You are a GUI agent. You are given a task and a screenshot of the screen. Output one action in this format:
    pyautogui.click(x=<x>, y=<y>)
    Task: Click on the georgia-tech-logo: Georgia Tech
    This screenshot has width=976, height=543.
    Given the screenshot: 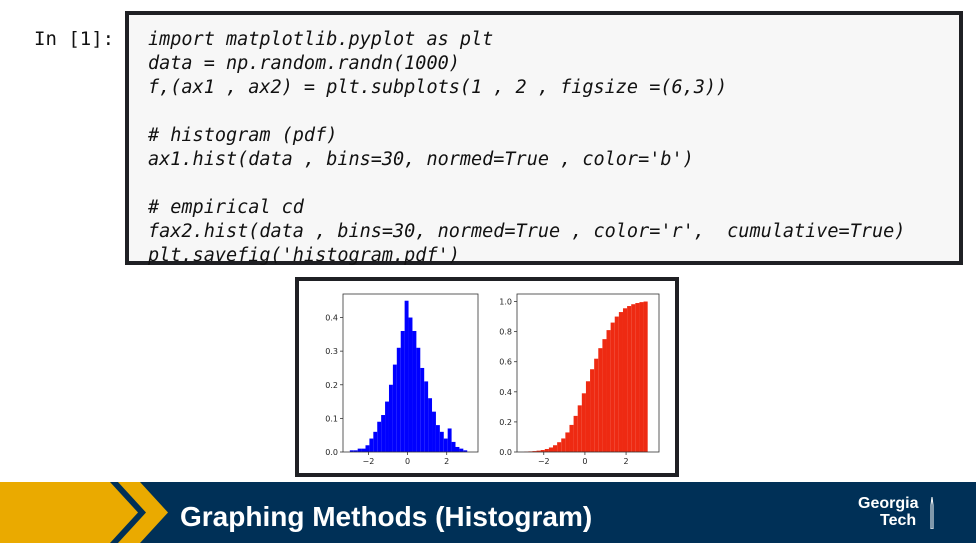 What is the action you would take?
    pyautogui.click(x=898, y=513)
    